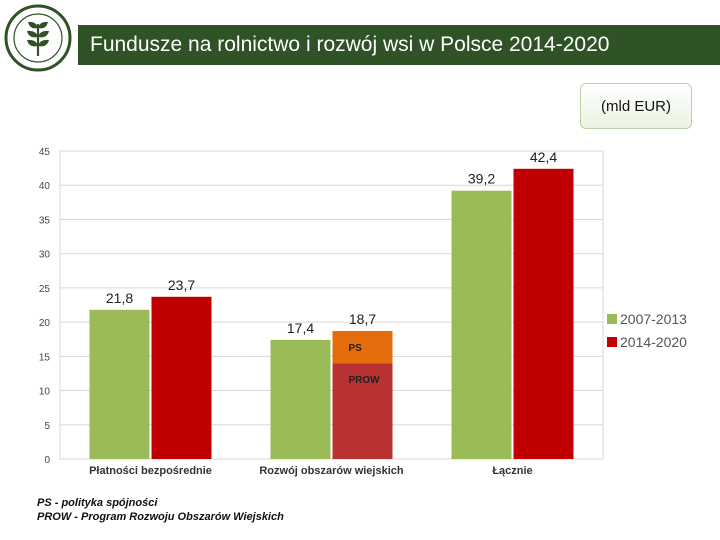 This screenshot has height=540, width=720. What do you see at coordinates (512, 471) in the screenshot?
I see `x-category-label: Łącznie` at bounding box center [512, 471].